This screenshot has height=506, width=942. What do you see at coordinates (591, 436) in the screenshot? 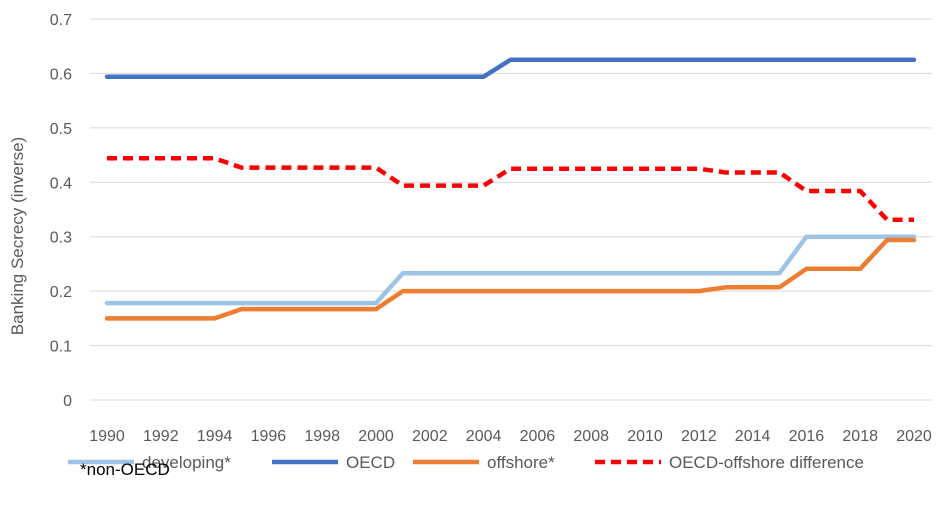
I see `x-tick-label: 2008` at bounding box center [591, 436].